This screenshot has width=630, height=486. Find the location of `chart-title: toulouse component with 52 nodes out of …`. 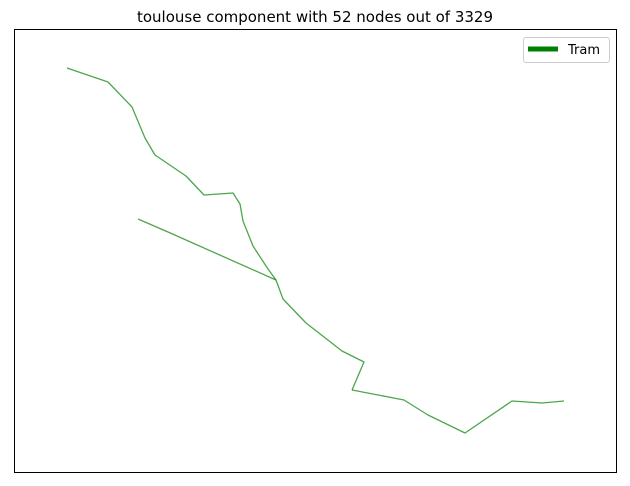

chart-title: toulouse component with 52 nodes out of … is located at coordinates (315, 17).